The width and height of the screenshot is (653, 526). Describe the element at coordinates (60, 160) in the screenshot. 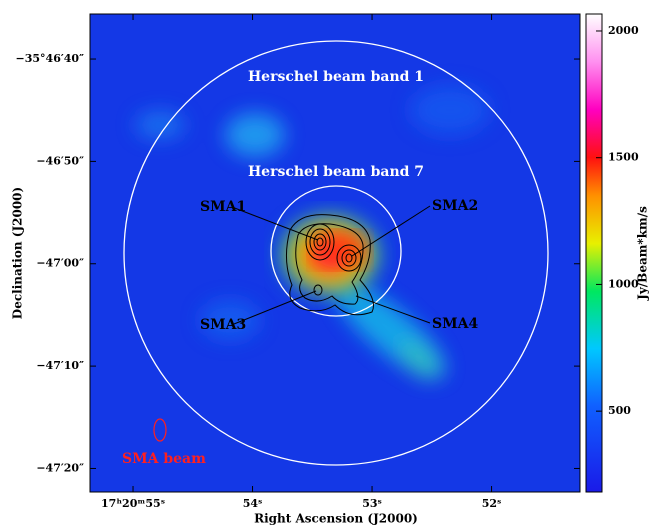

I see `y-tick-label: −46′50″` at that location.